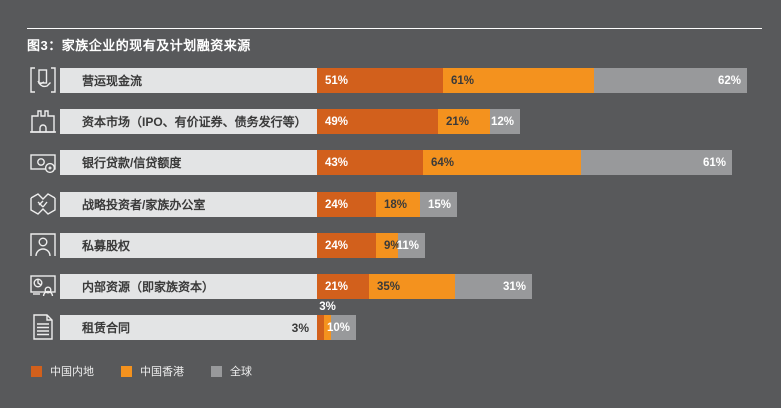 This screenshot has width=781, height=408. Describe the element at coordinates (514, 286) in the screenshot. I see `value-label-global: 31%` at that location.